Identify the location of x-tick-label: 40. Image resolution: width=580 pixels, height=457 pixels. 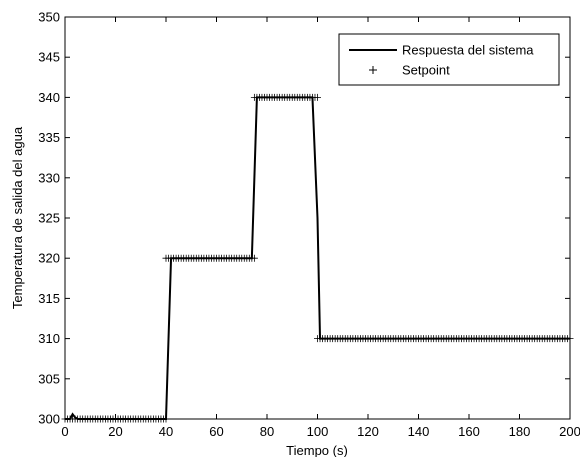
(166, 431).